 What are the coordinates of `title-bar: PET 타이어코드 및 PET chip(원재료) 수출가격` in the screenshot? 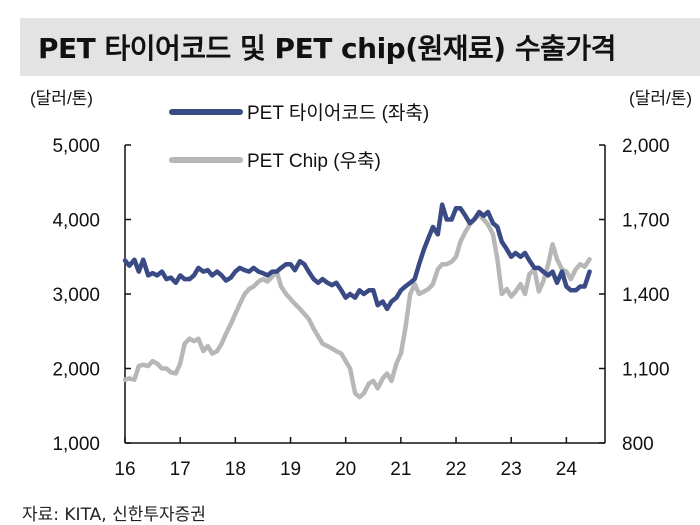 It's located at (360, 47).